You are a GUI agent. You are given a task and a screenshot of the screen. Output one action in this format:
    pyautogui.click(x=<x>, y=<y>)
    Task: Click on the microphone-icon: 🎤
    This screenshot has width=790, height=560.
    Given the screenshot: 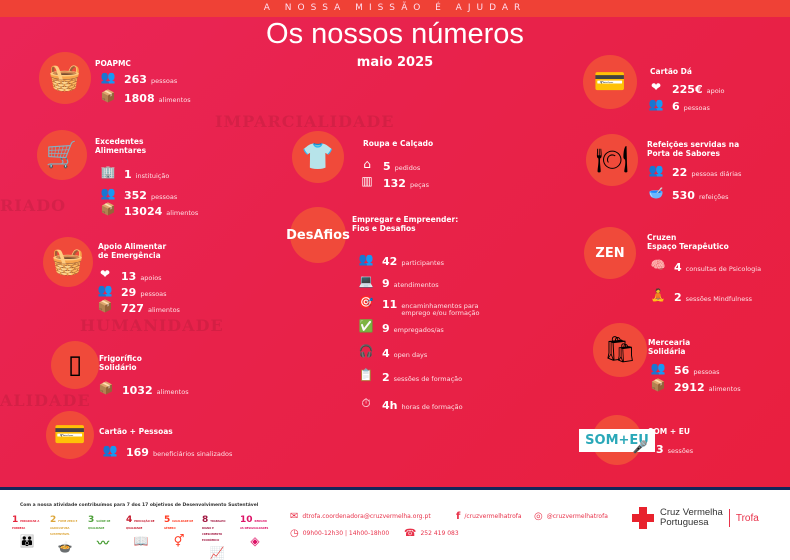 What is the action you would take?
    pyautogui.click(x=640, y=447)
    